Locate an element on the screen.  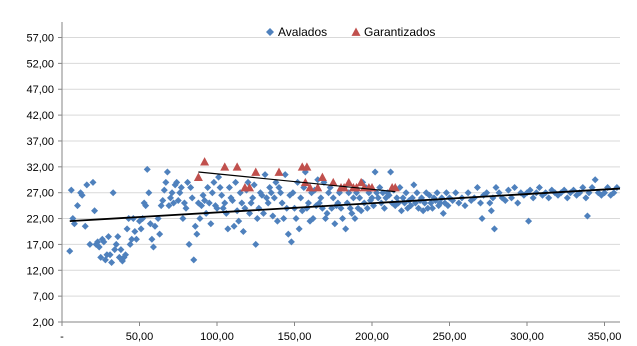
garantizados-trend-line is located at coordinates (297, 182).